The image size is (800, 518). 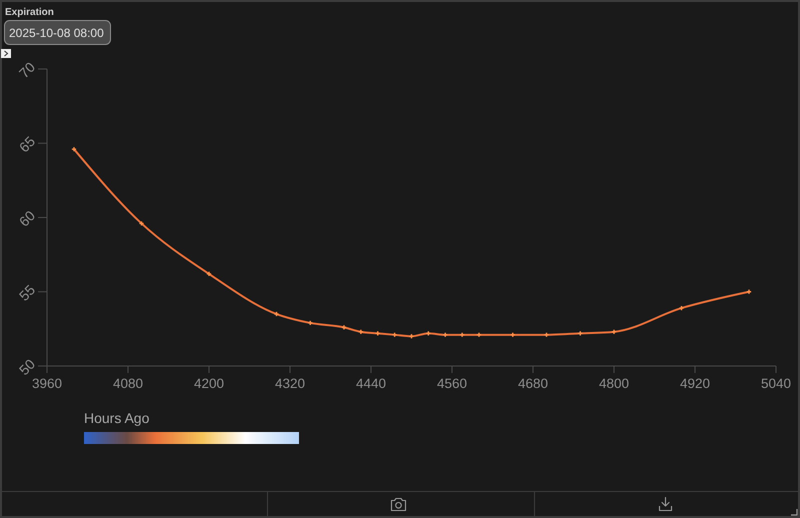 I want to click on legend-title: Hours Ago, so click(x=117, y=418).